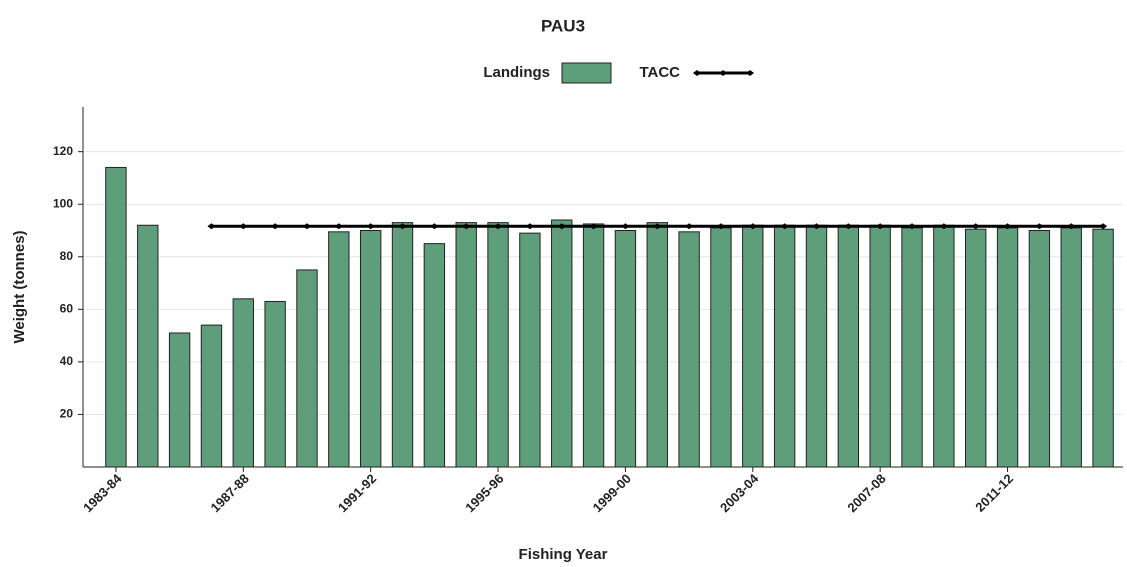 This screenshot has height=567, width=1127. Describe the element at coordinates (612, 493) in the screenshot. I see `x-tick-label: 1999-00` at that location.